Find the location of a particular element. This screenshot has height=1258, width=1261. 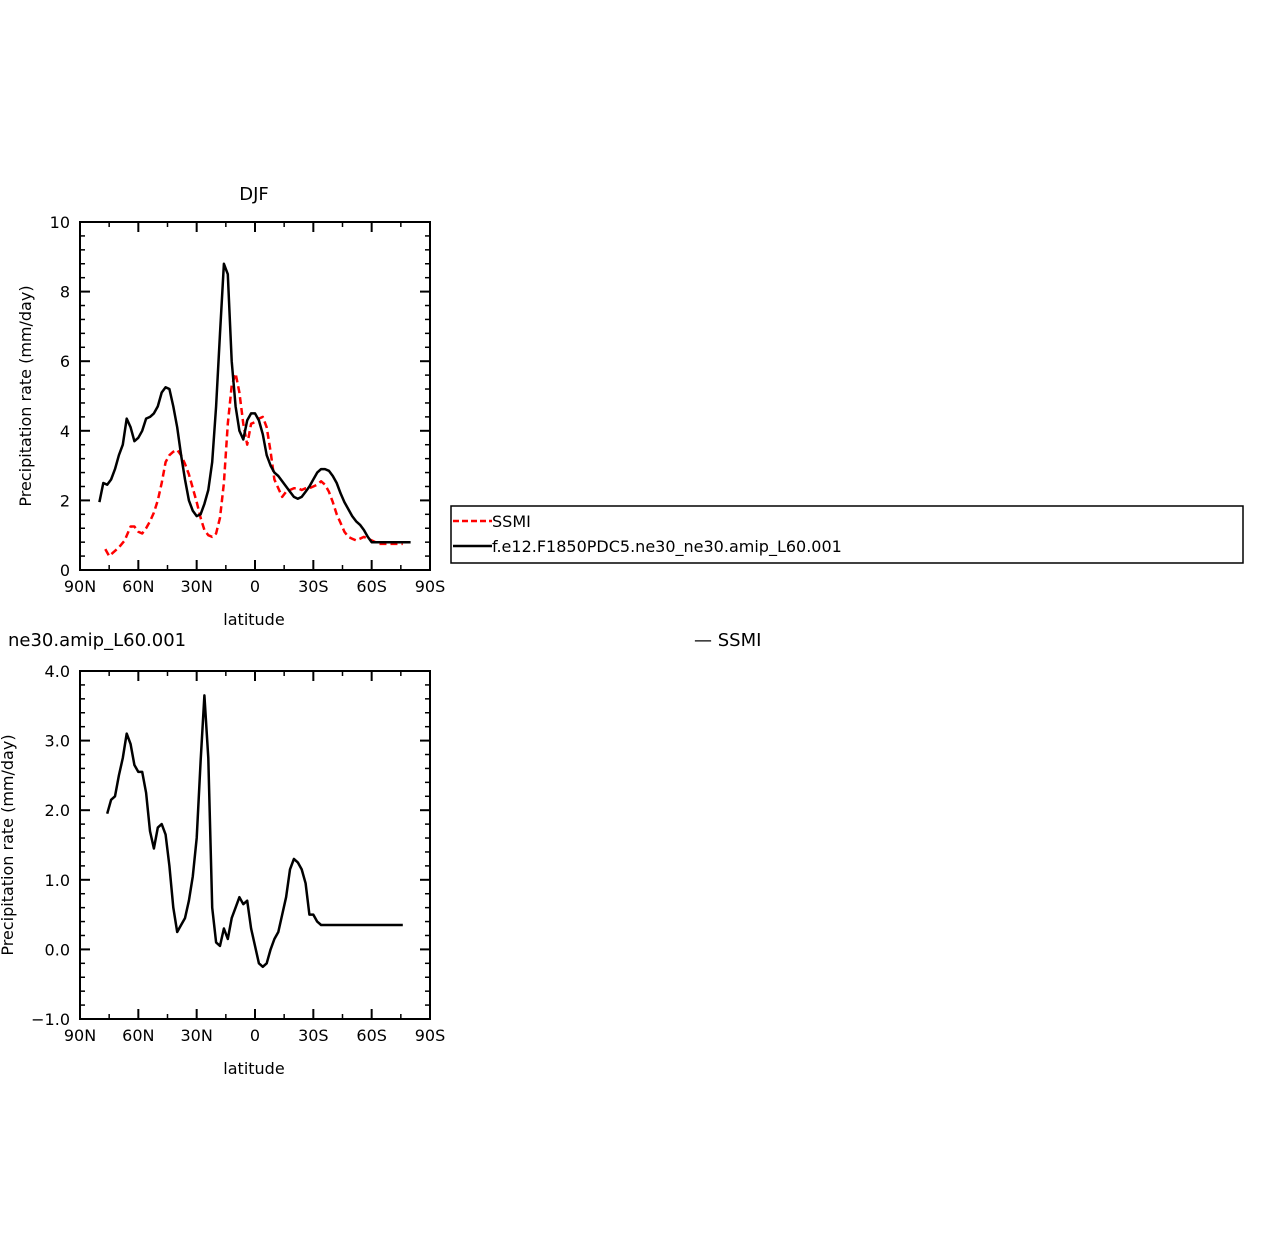

plot-area is located at coordinates (254, 410).